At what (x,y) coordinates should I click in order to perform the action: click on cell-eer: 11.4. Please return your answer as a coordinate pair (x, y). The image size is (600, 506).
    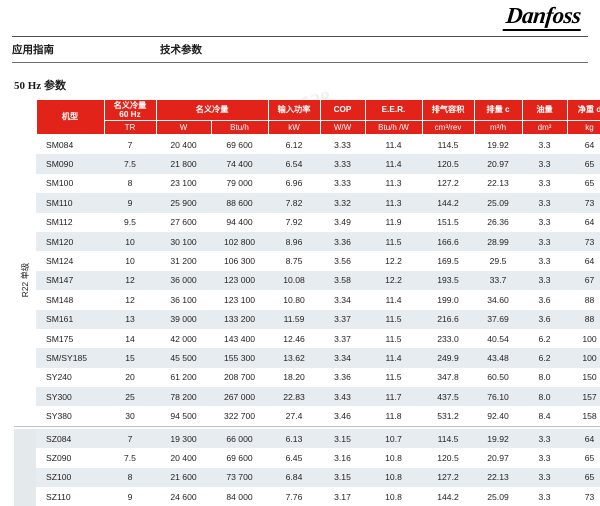
    Looking at the image, I should click on (393, 299).